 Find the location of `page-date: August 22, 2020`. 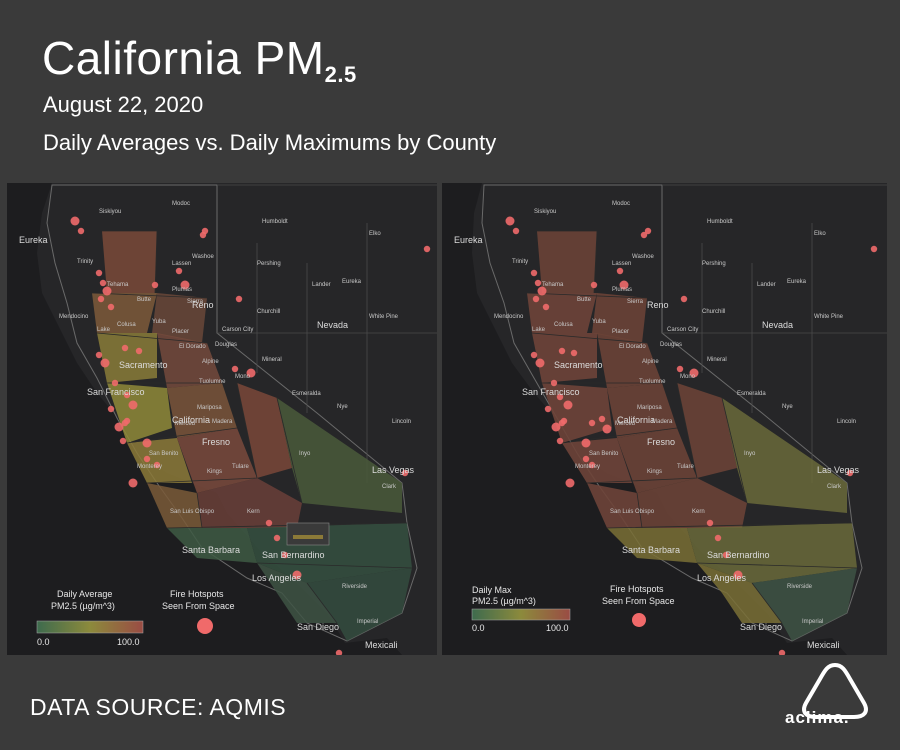

page-date: August 22, 2020 is located at coordinates (123, 104).